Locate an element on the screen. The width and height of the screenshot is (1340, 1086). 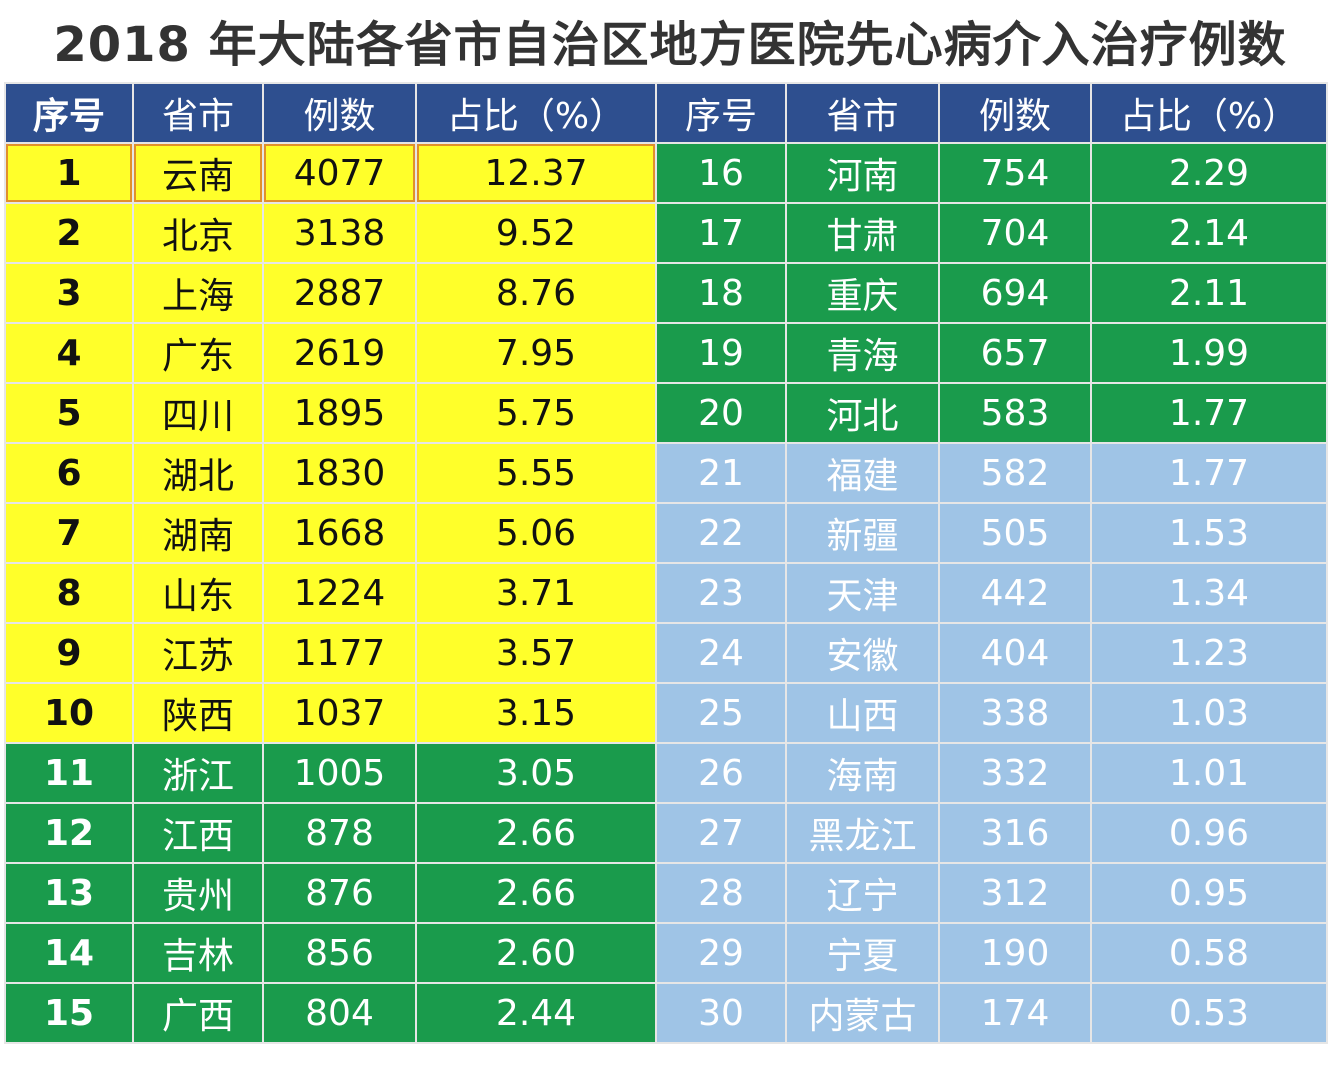
header-province-2: 省市 is located at coordinates (862, 113).